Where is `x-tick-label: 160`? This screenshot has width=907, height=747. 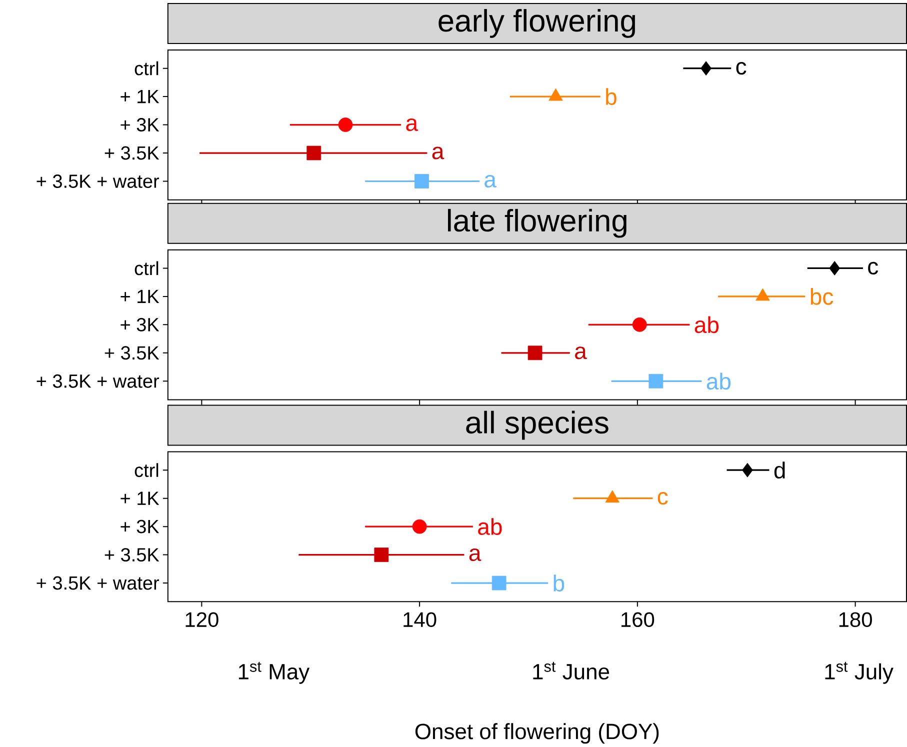 x-tick-label: 160 is located at coordinates (638, 620).